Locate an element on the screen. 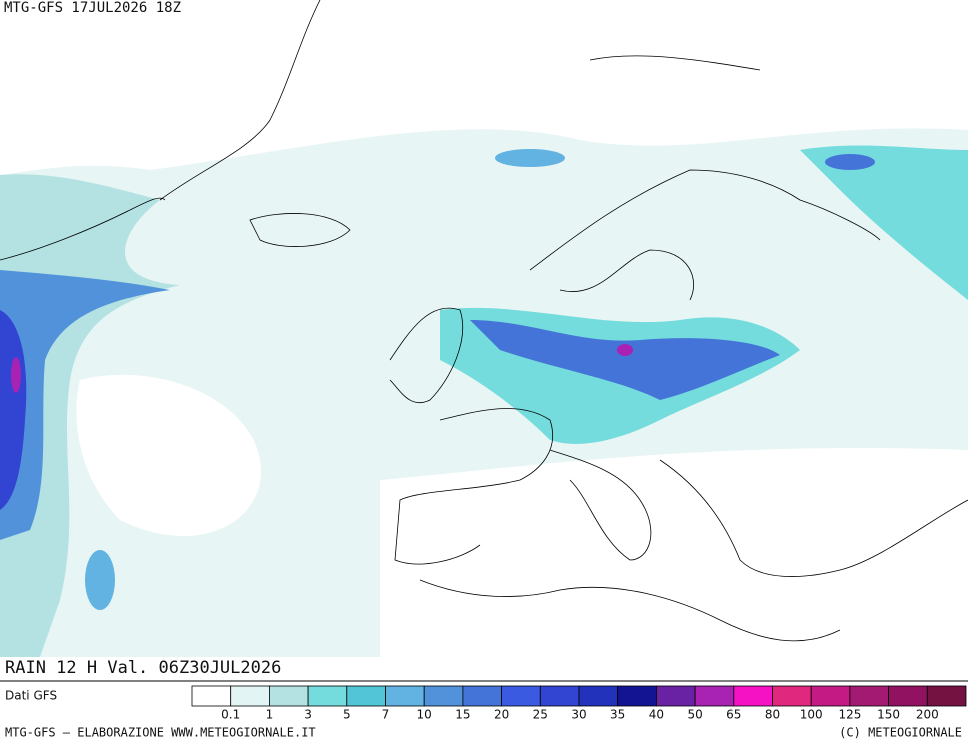 Image resolution: width=968 pixels, height=745 pixels. legend-label: 100 is located at coordinates (811, 715).